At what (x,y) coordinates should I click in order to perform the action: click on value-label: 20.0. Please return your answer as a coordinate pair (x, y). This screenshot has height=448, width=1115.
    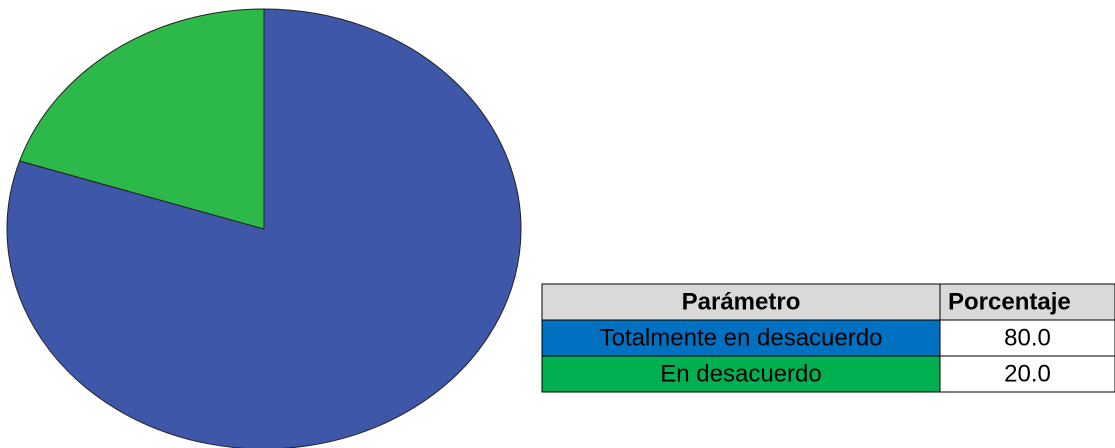
    Looking at the image, I should click on (1027, 373).